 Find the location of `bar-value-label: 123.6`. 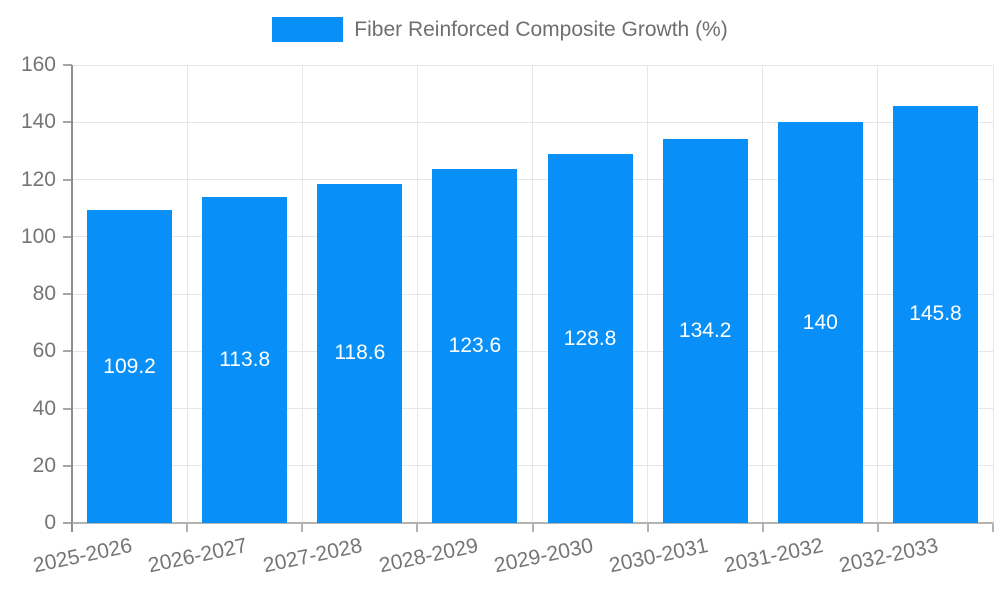

bar-value-label: 123.6 is located at coordinates (475, 346).